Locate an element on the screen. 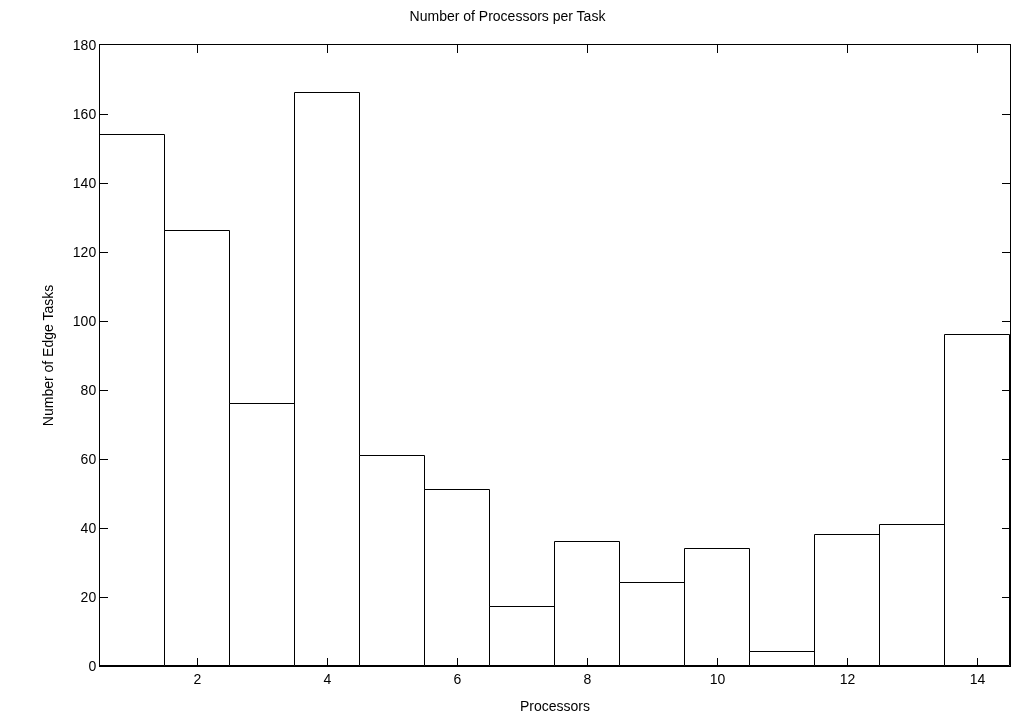 The height and width of the screenshot is (726, 1015). x-tick-label: 14 is located at coordinates (977, 678).